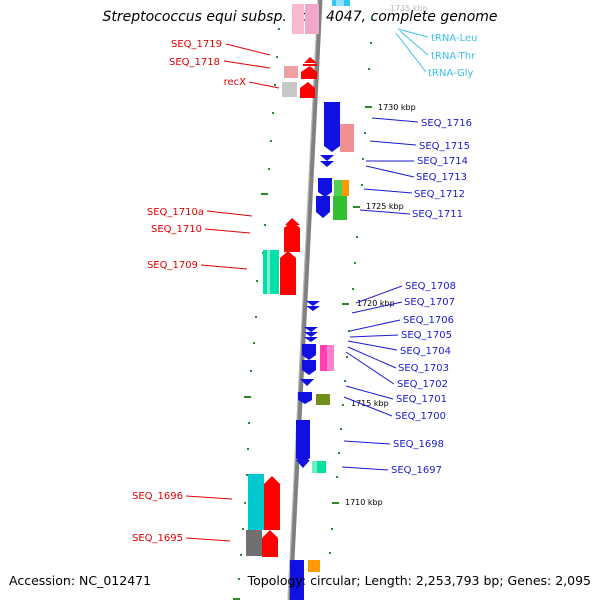 The height and width of the screenshot is (600, 600). What do you see at coordinates (428, 320) in the screenshot?
I see `label-seq-1706: SEQ_1706` at bounding box center [428, 320].